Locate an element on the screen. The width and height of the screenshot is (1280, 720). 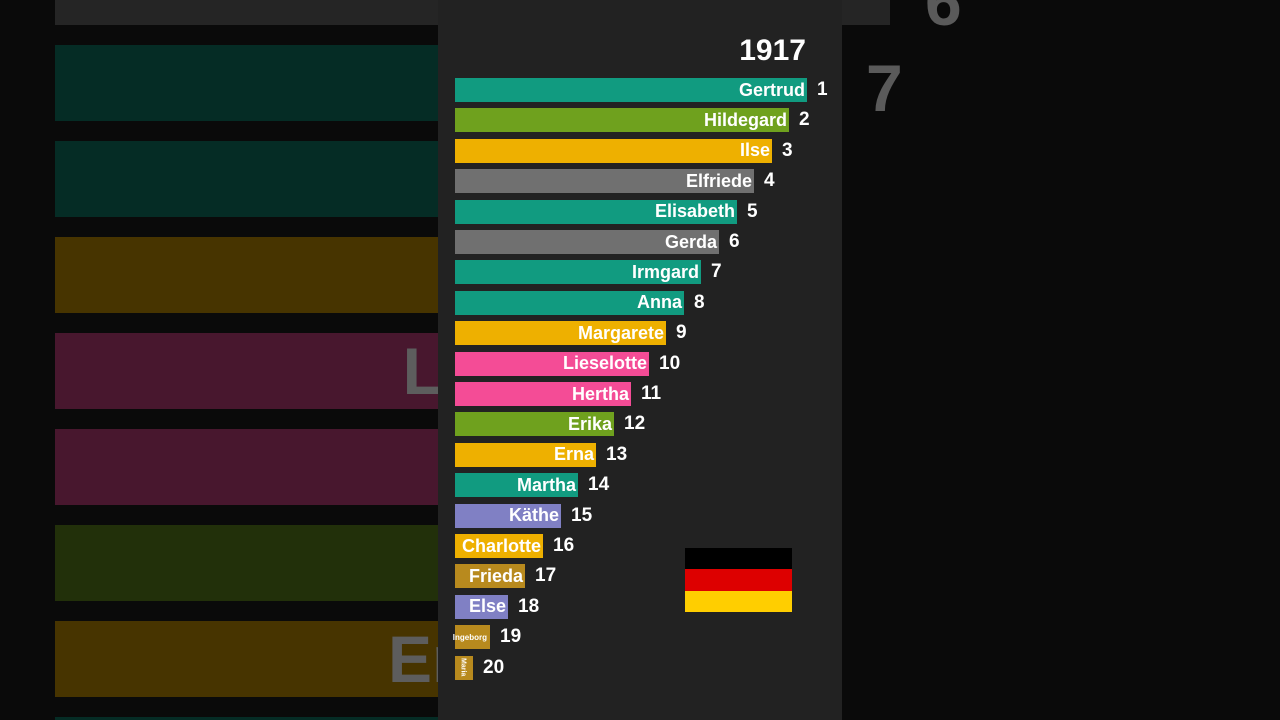
bar-label: Hertha is located at coordinates (600, 393).